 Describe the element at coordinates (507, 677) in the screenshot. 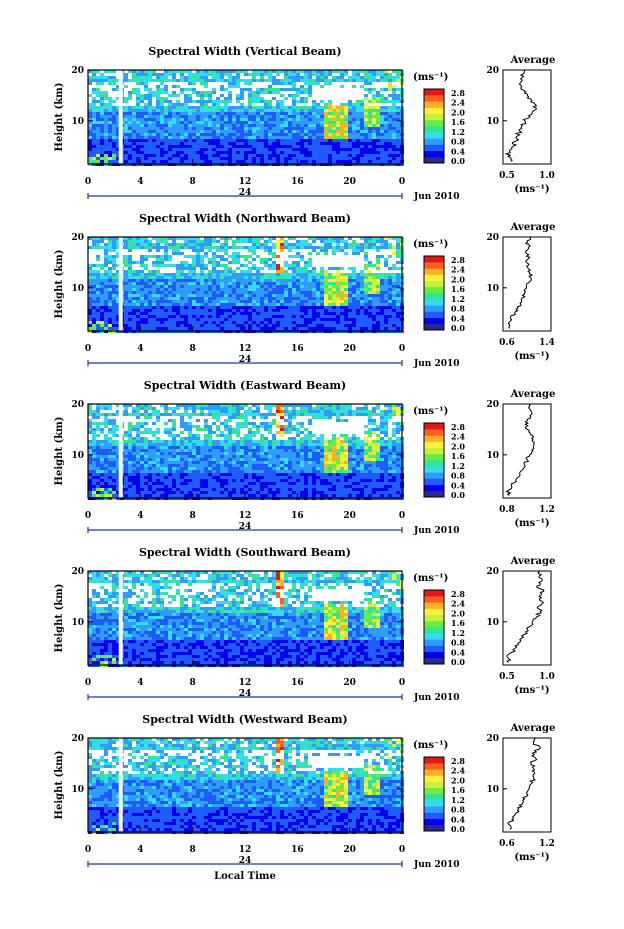

I see `profile-x-tick-label: 0.5` at that location.